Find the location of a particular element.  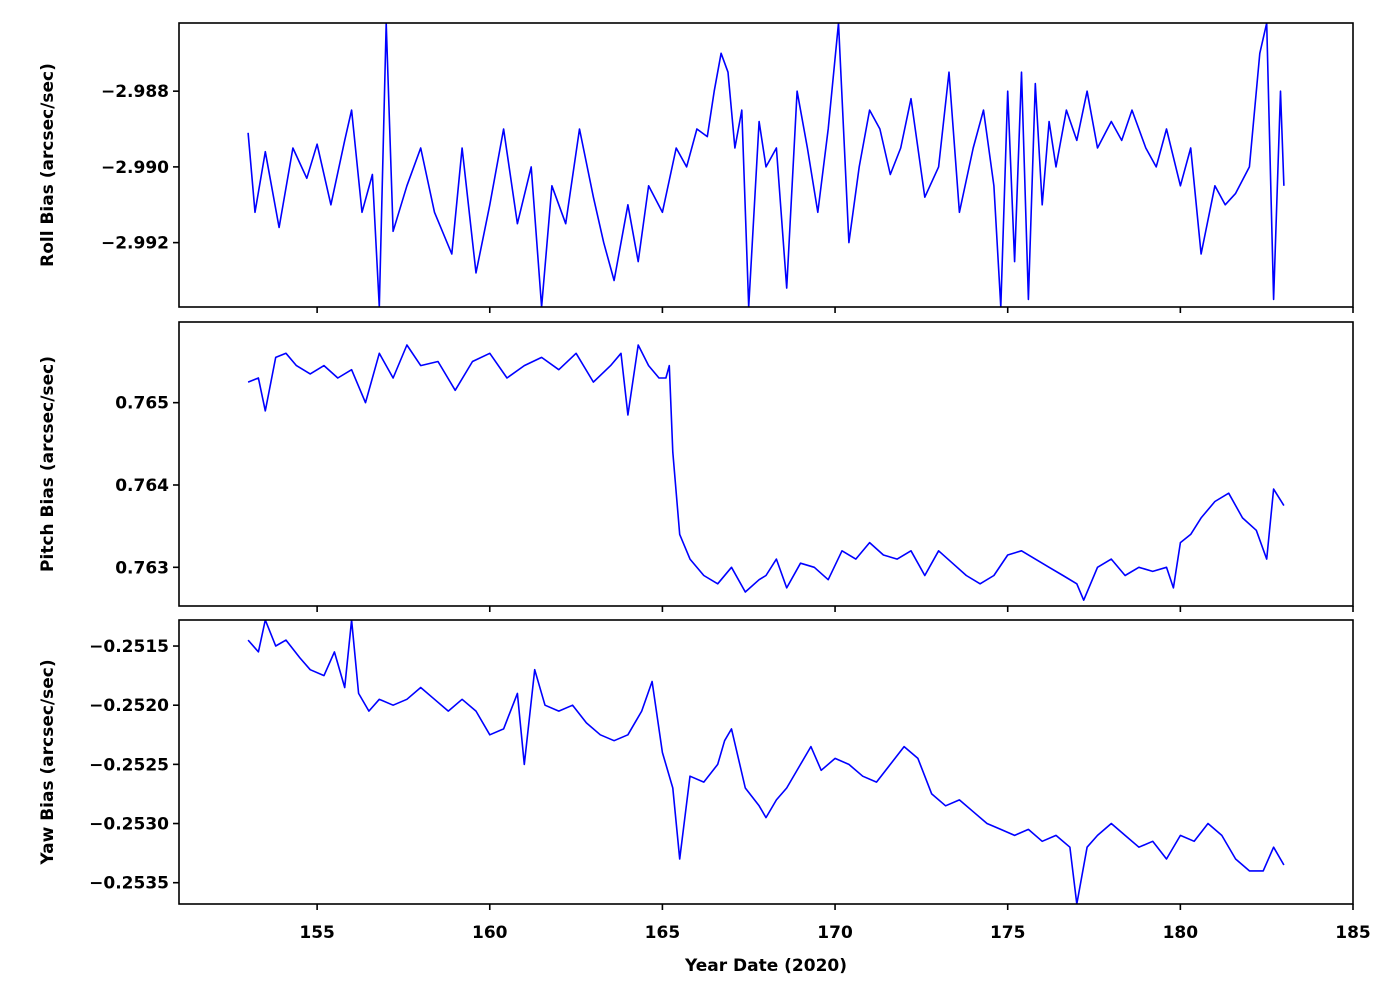

x-tick-label: 165 is located at coordinates (663, 933).